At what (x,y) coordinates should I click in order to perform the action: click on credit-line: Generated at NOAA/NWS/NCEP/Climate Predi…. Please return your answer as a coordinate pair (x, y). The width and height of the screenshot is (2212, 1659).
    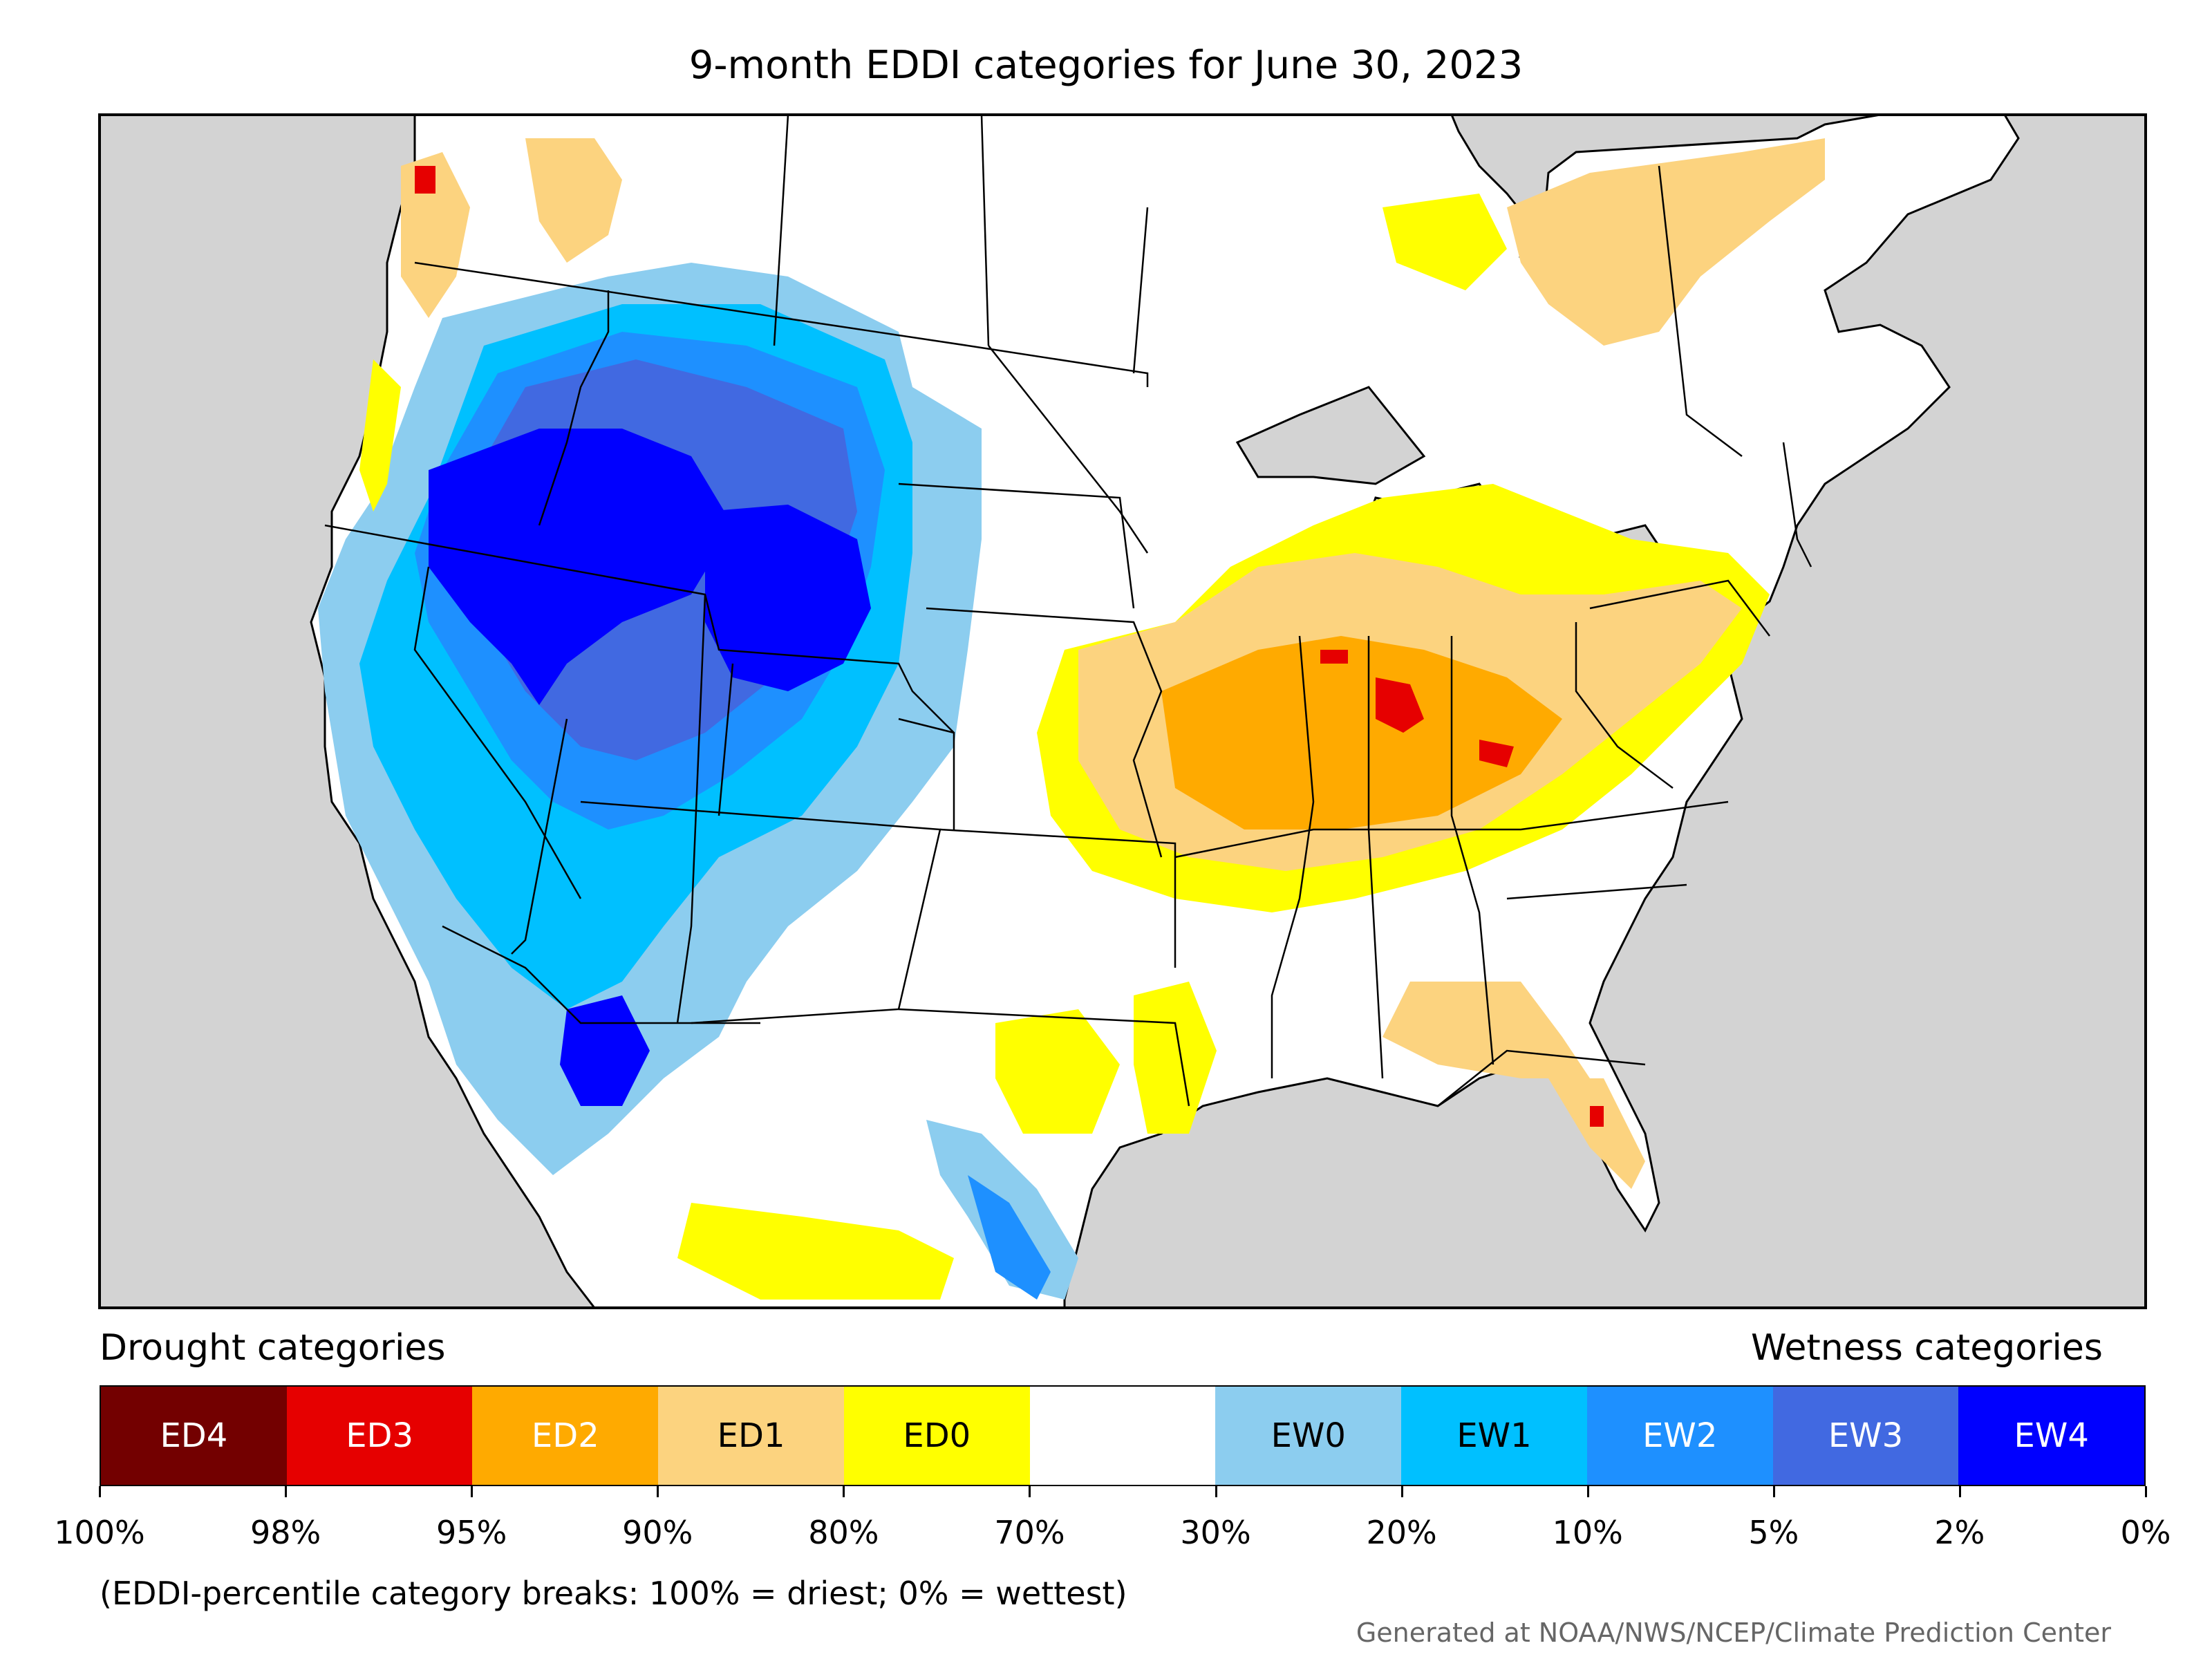
    Looking at the image, I should click on (1733, 1633).